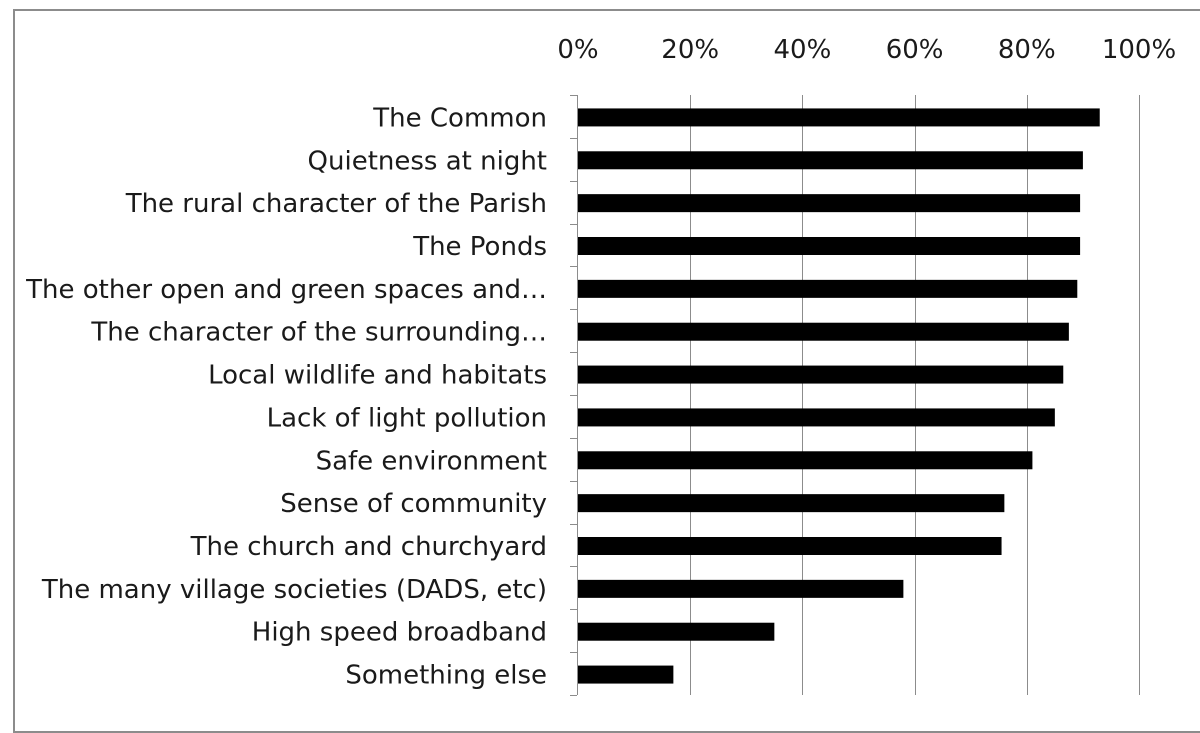 The image size is (1200, 733). I want to click on category-label: The Common, so click(459, 118).